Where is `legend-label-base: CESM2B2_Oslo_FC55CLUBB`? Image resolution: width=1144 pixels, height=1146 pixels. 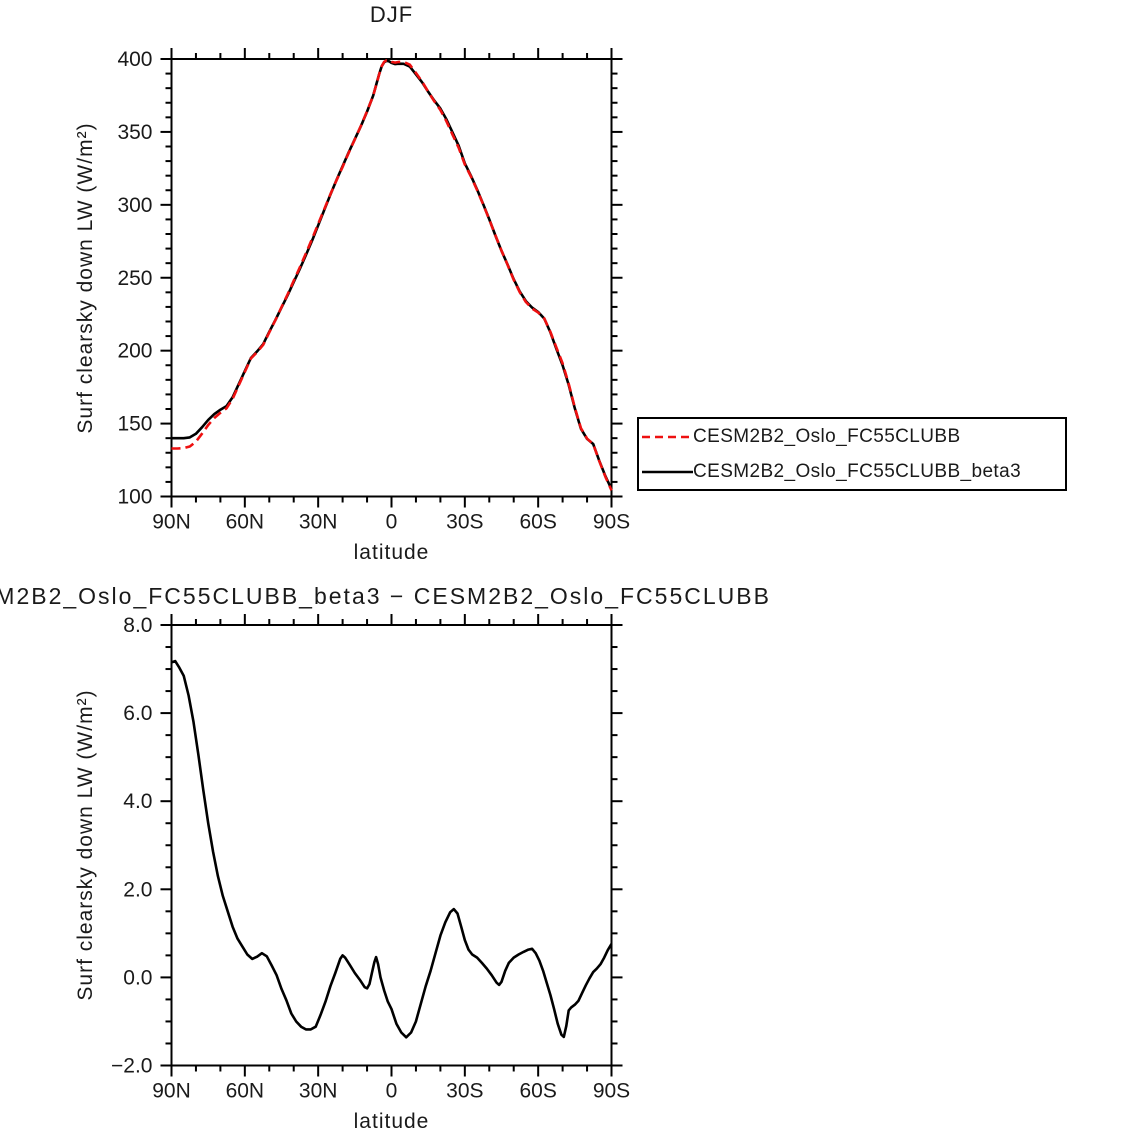
legend-label-base: CESM2B2_Oslo_FC55CLUBB is located at coordinates (827, 436).